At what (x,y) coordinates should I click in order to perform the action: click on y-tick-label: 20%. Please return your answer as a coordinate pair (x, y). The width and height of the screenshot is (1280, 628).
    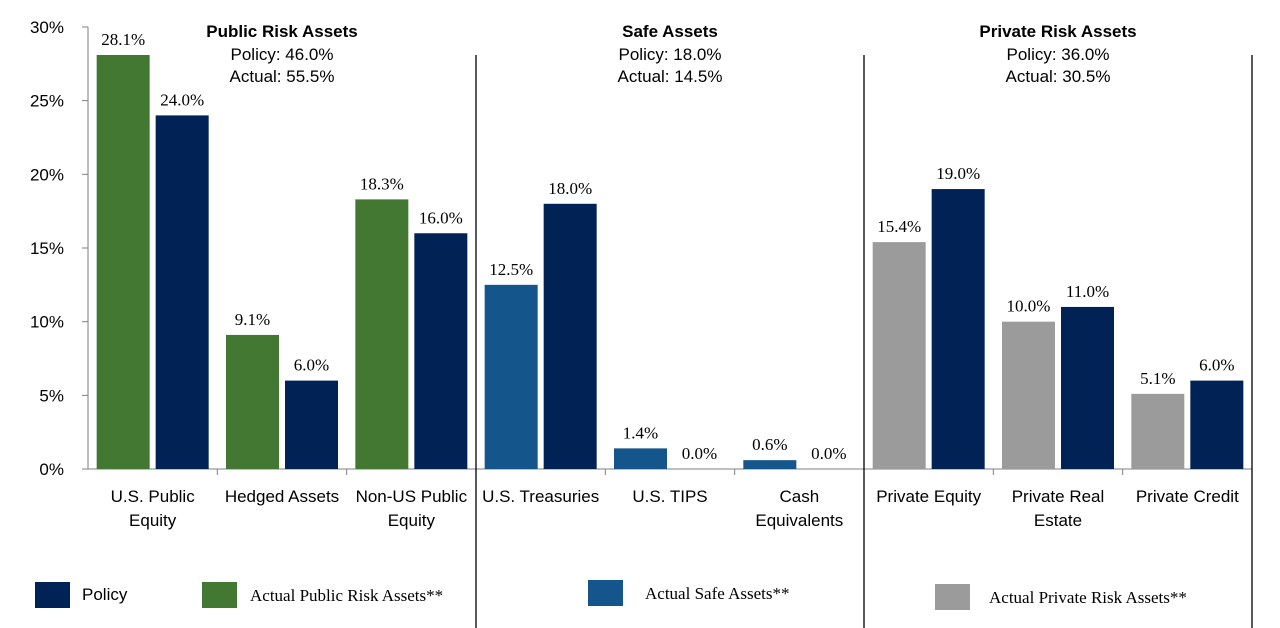
    Looking at the image, I should click on (47, 174).